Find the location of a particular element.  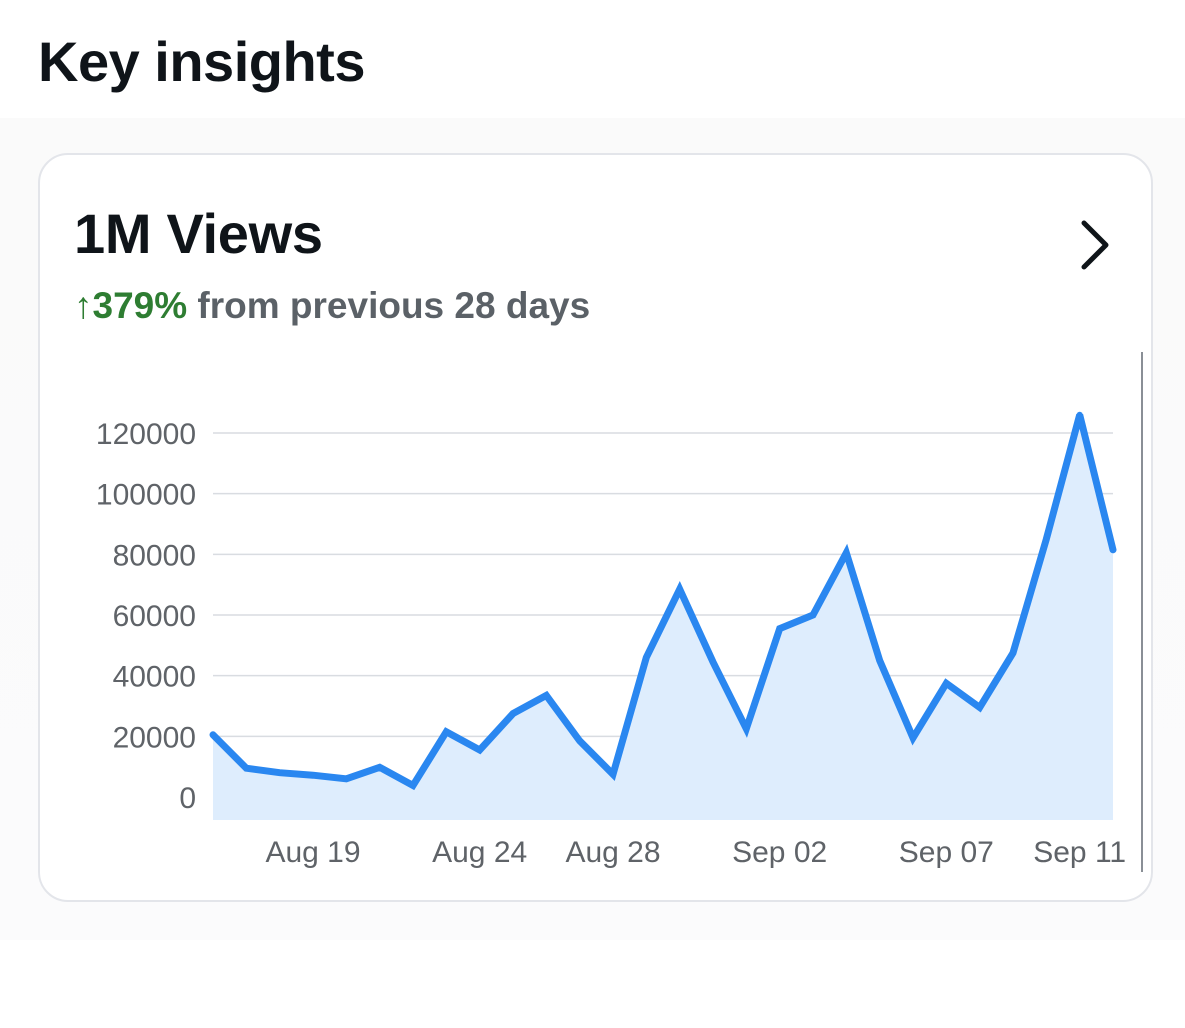

x-axis-ticks: Aug 19 Aug 24 Aug 28 Sep 02 Sep 07 Sep 11 is located at coordinates (695, 852).